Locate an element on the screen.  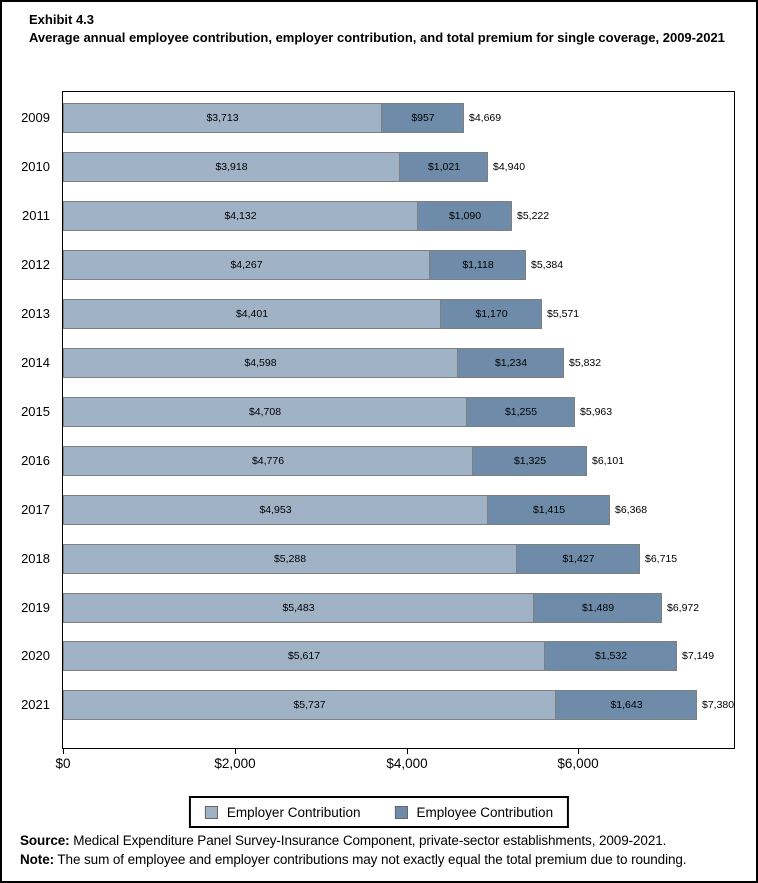
total-premium-label: $5,222 is located at coordinates (533, 216).